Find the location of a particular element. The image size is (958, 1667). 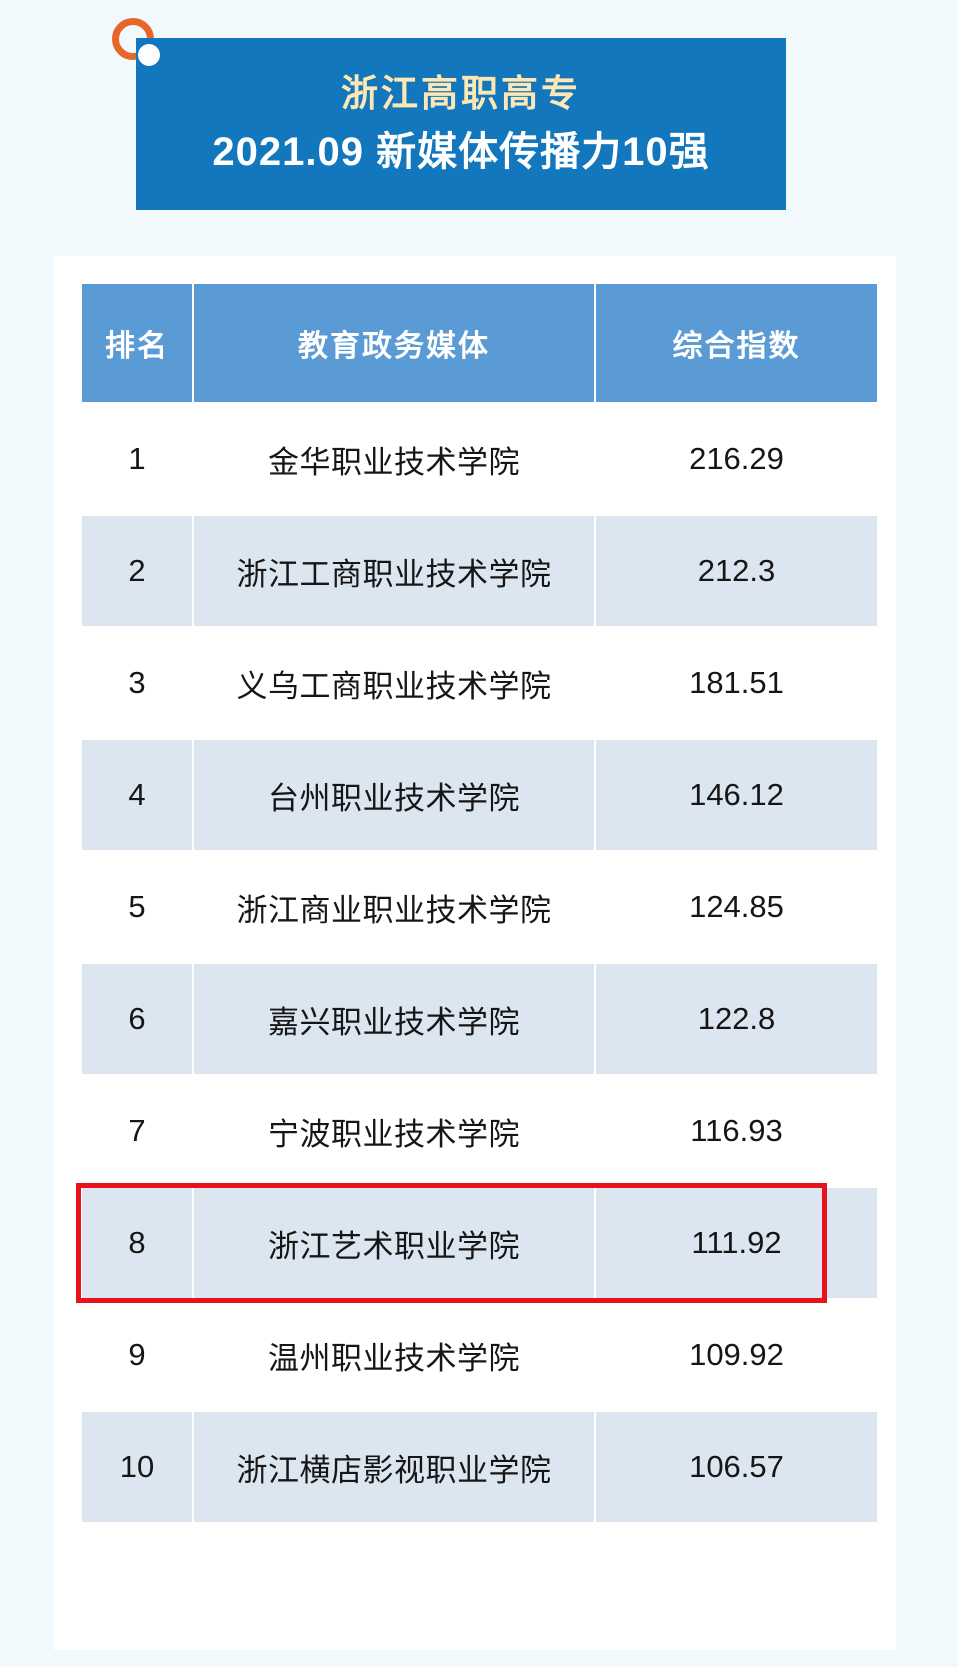

cell-composite-index: 216.29 is located at coordinates (736, 459).